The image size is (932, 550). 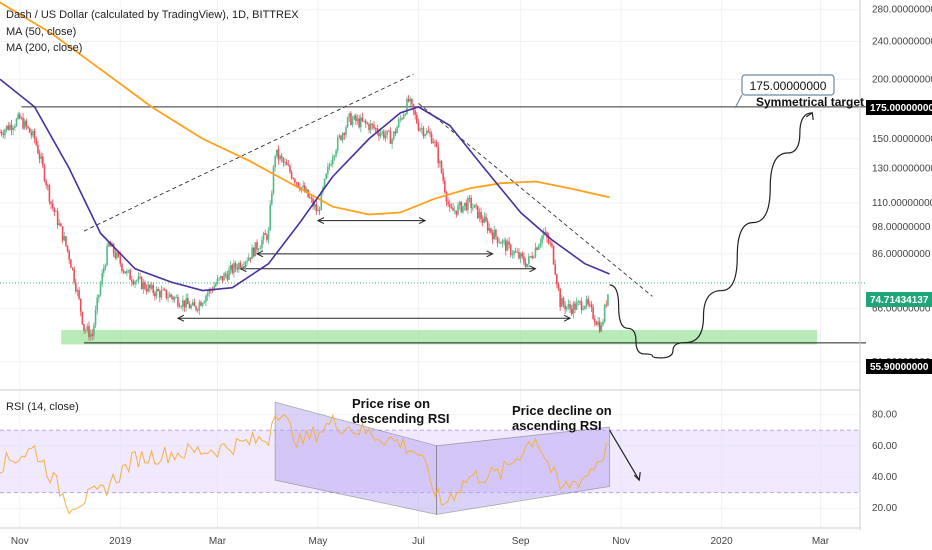 I want to click on legend-ma200: MA (200, close), so click(x=44, y=48).